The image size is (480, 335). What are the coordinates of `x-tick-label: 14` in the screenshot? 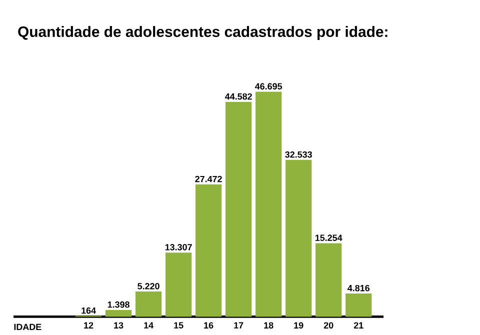 It's located at (149, 325).